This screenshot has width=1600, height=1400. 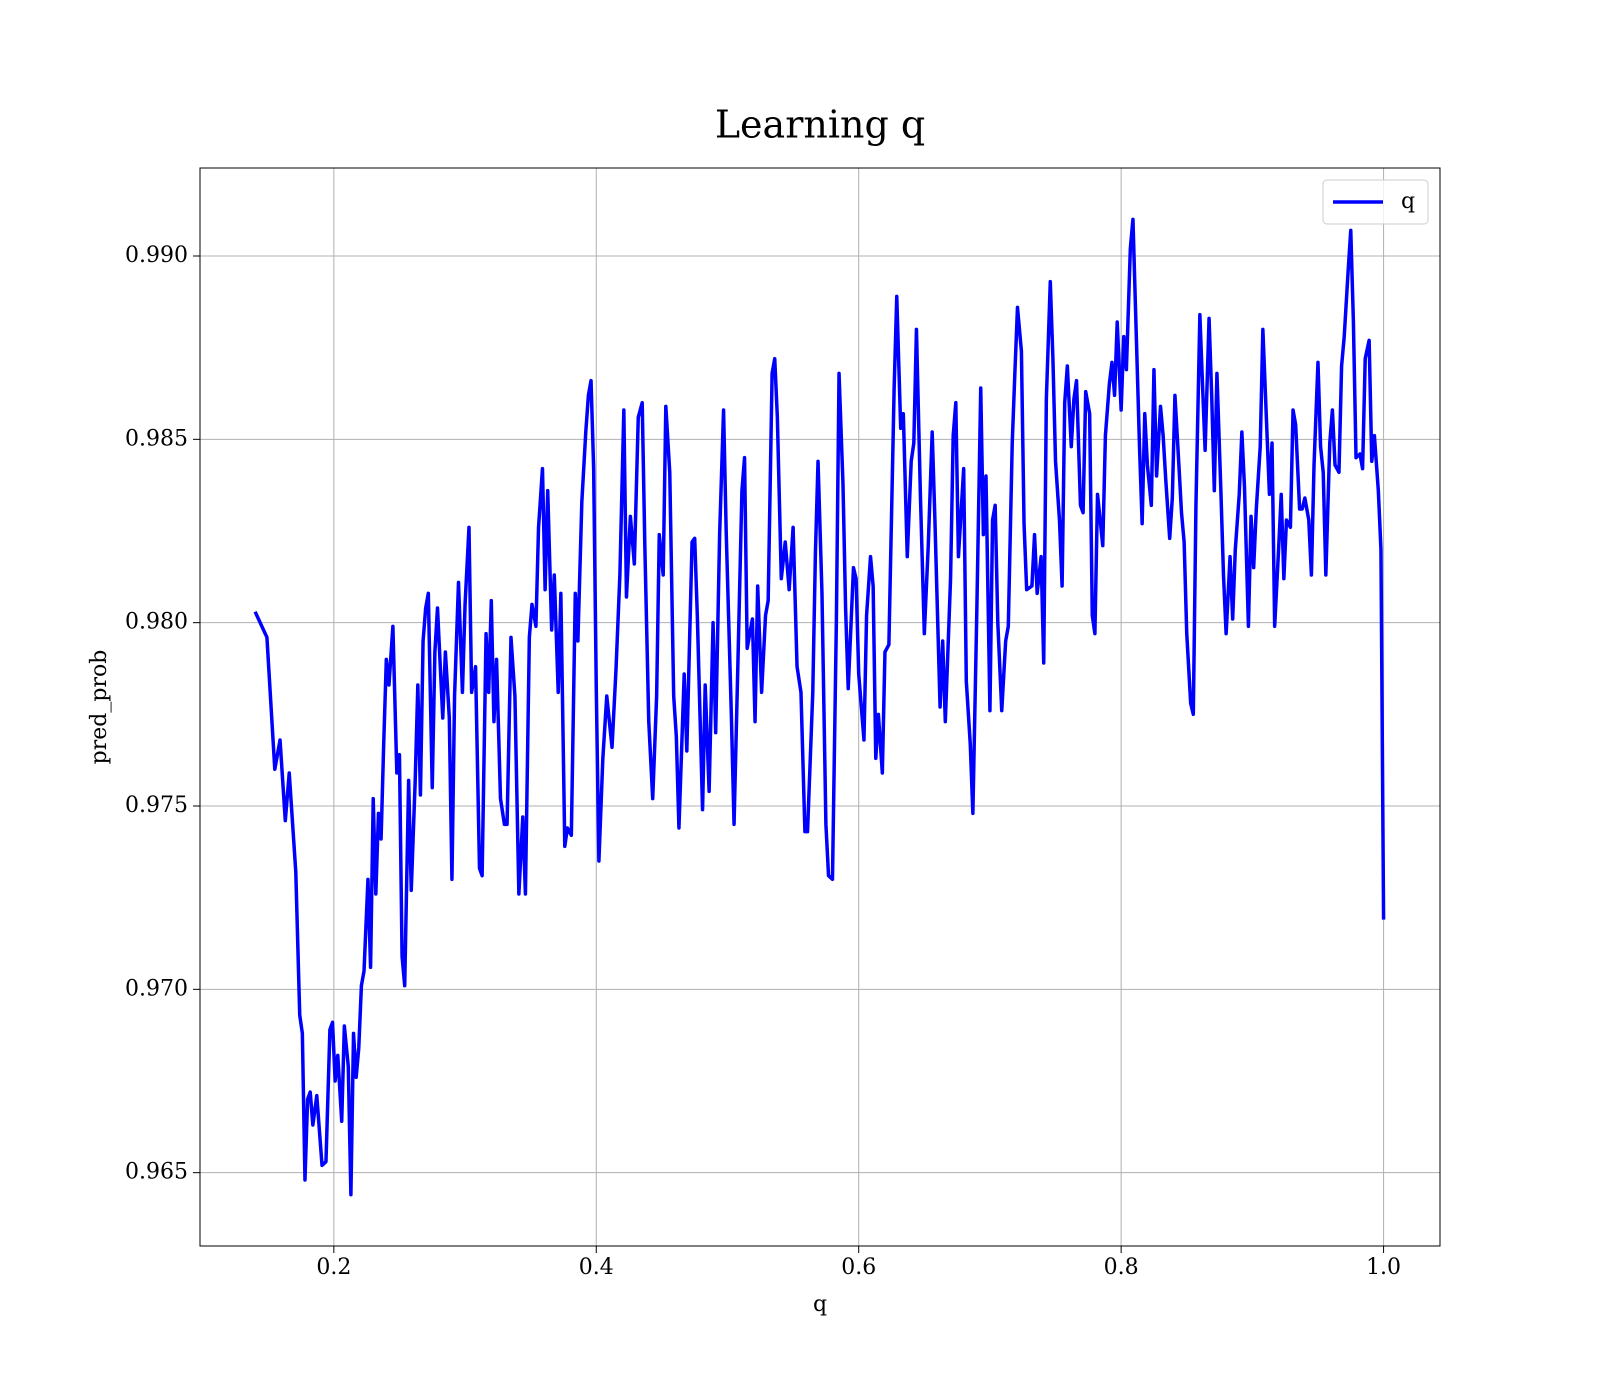 I want to click on y-axis-label: pred_prob, so click(x=99, y=707).